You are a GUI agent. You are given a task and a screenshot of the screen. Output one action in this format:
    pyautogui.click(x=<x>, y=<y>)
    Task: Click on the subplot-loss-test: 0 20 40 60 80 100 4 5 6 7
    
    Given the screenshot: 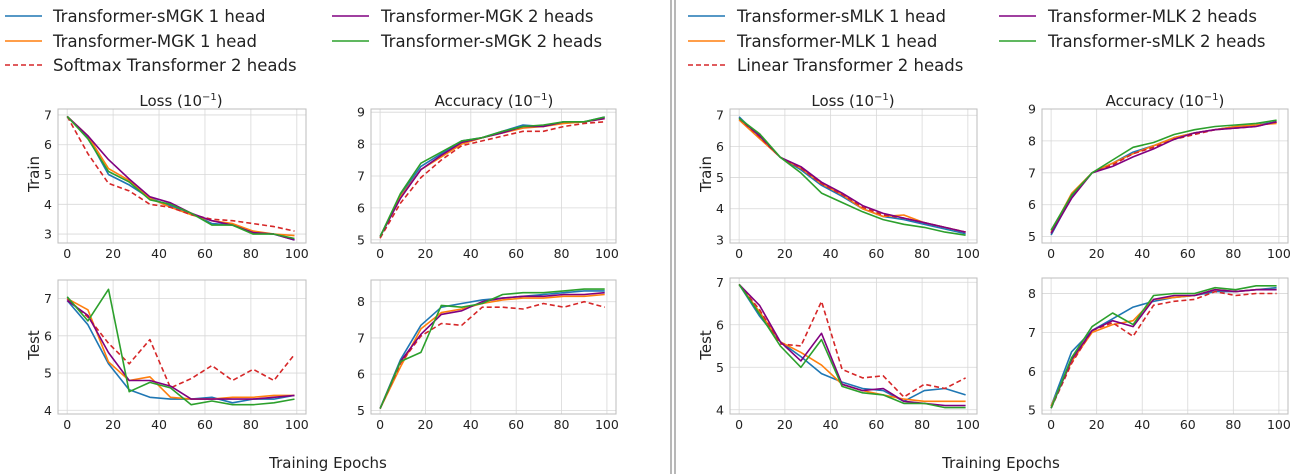 What is the action you would take?
    pyautogui.click(x=848, y=353)
    